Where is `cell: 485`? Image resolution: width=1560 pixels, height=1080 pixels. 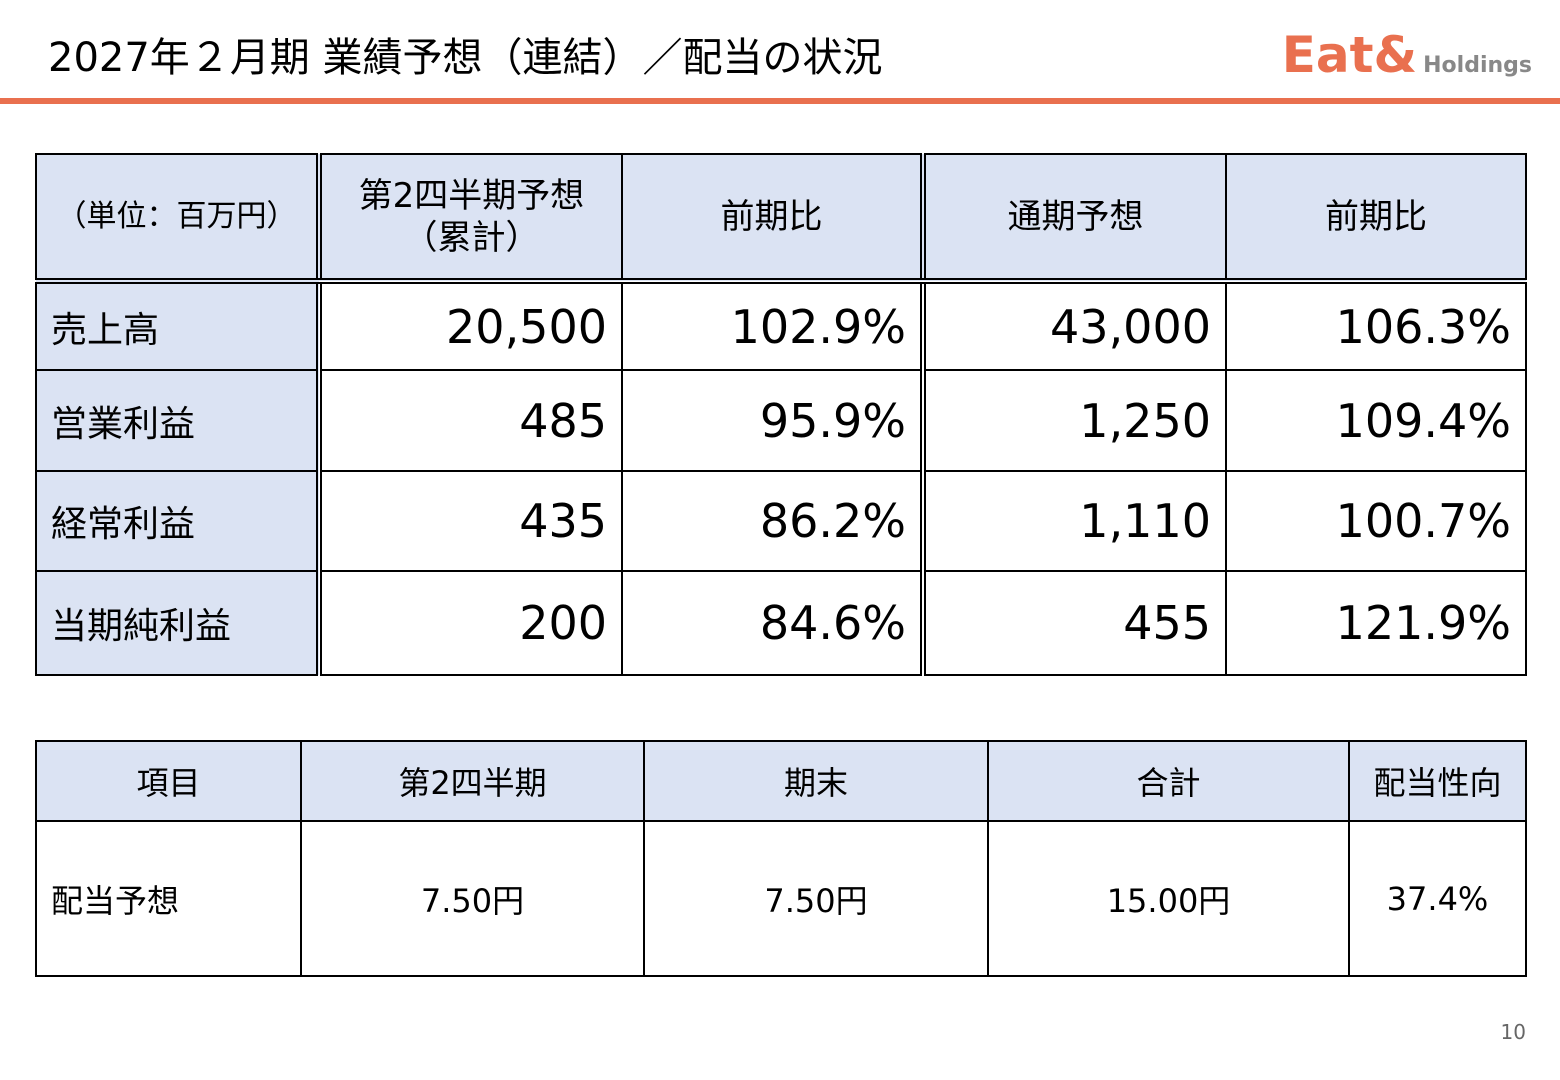 cell: 485 is located at coordinates (469, 420).